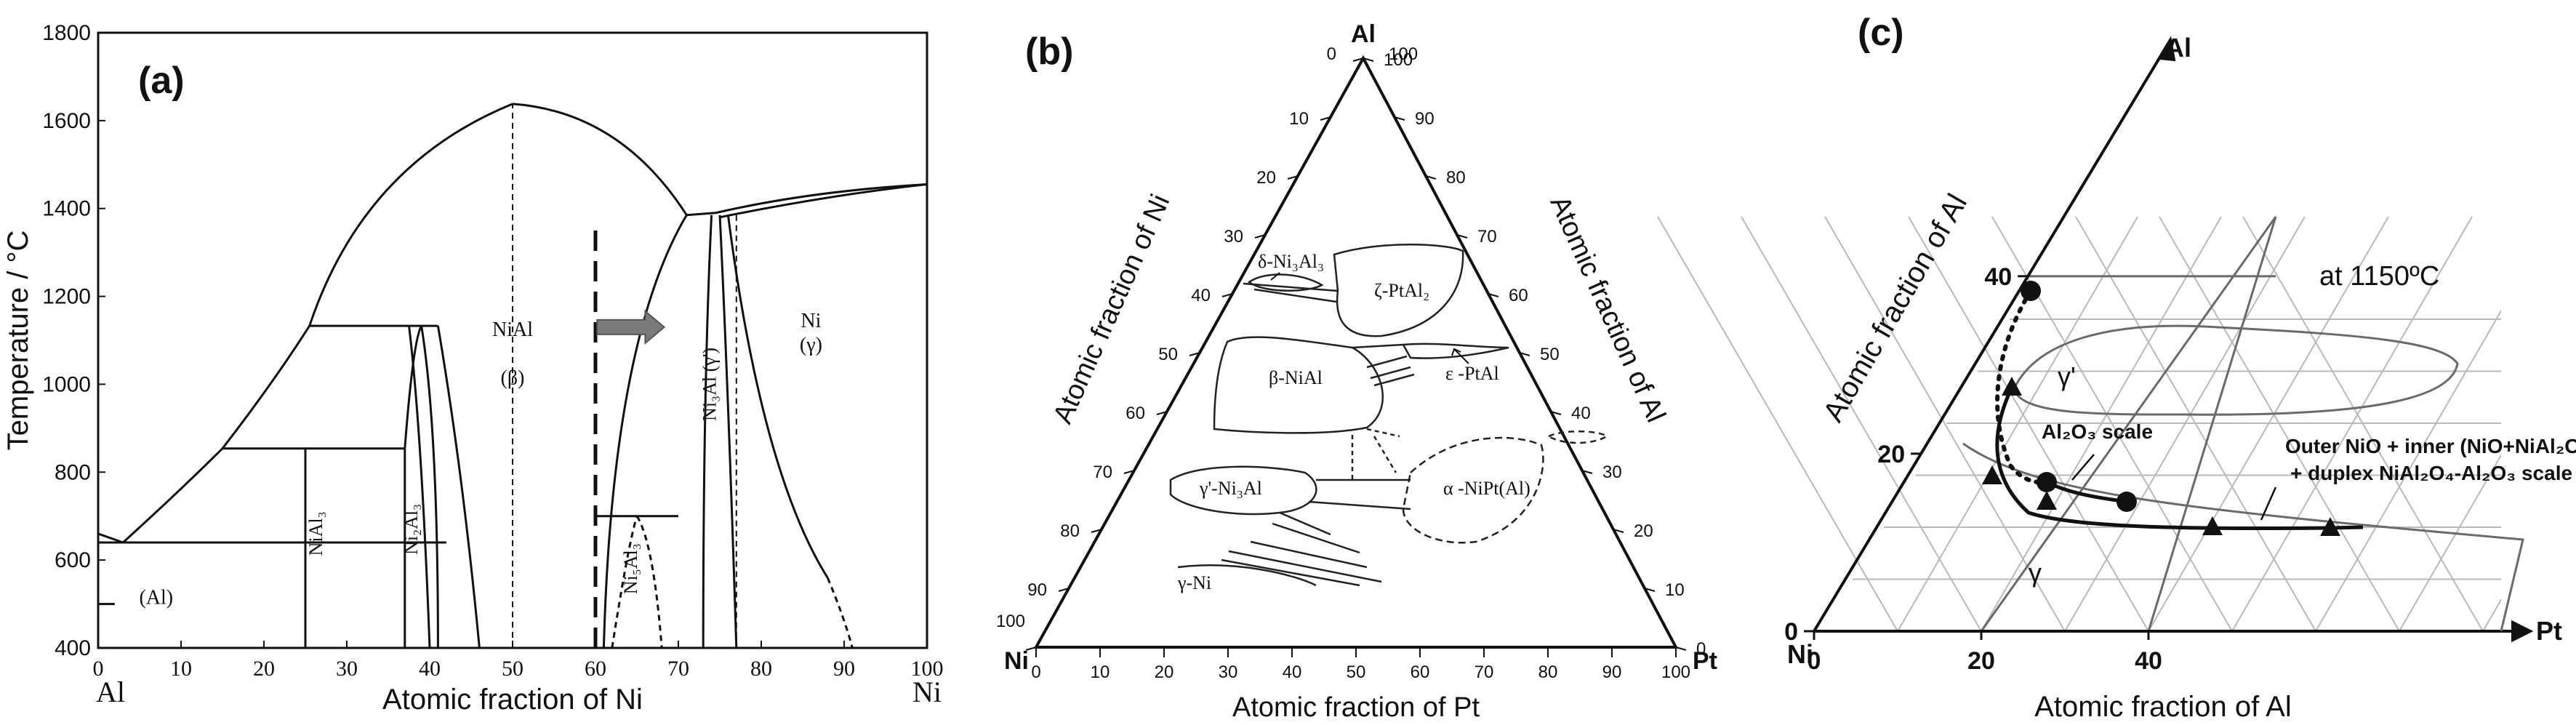 This screenshot has height=725, width=2576. Describe the element at coordinates (1230, 488) in the screenshot. I see `panel-b-phase-label: γ'-Ni₃Al` at that location.